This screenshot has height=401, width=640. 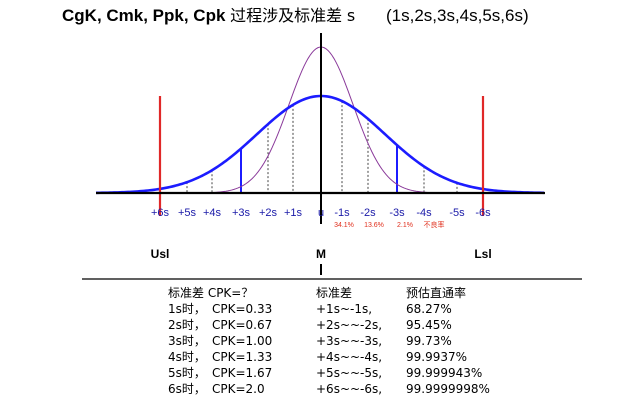 What do you see at coordinates (389, 224) in the screenshot?
I see `area-percent-labels: 34.1% 13.6% 2.1% 不良率` at bounding box center [389, 224].